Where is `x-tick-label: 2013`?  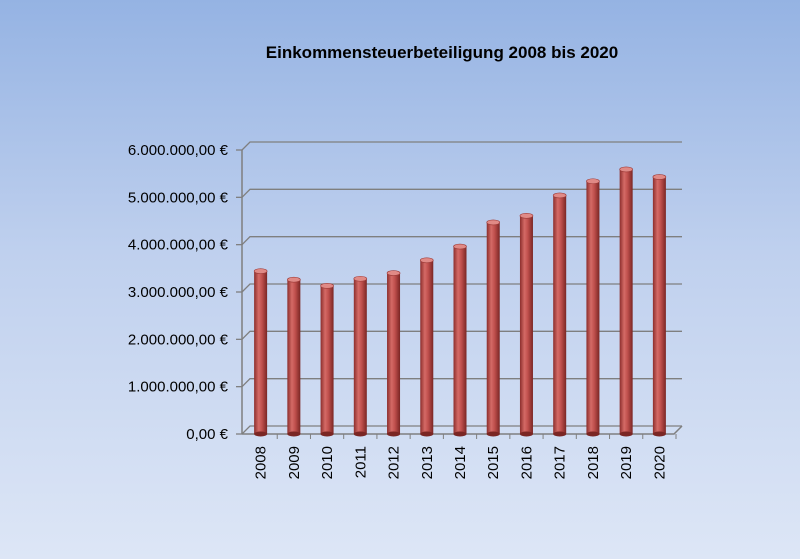 x-tick-label: 2013 is located at coordinates (427, 462).